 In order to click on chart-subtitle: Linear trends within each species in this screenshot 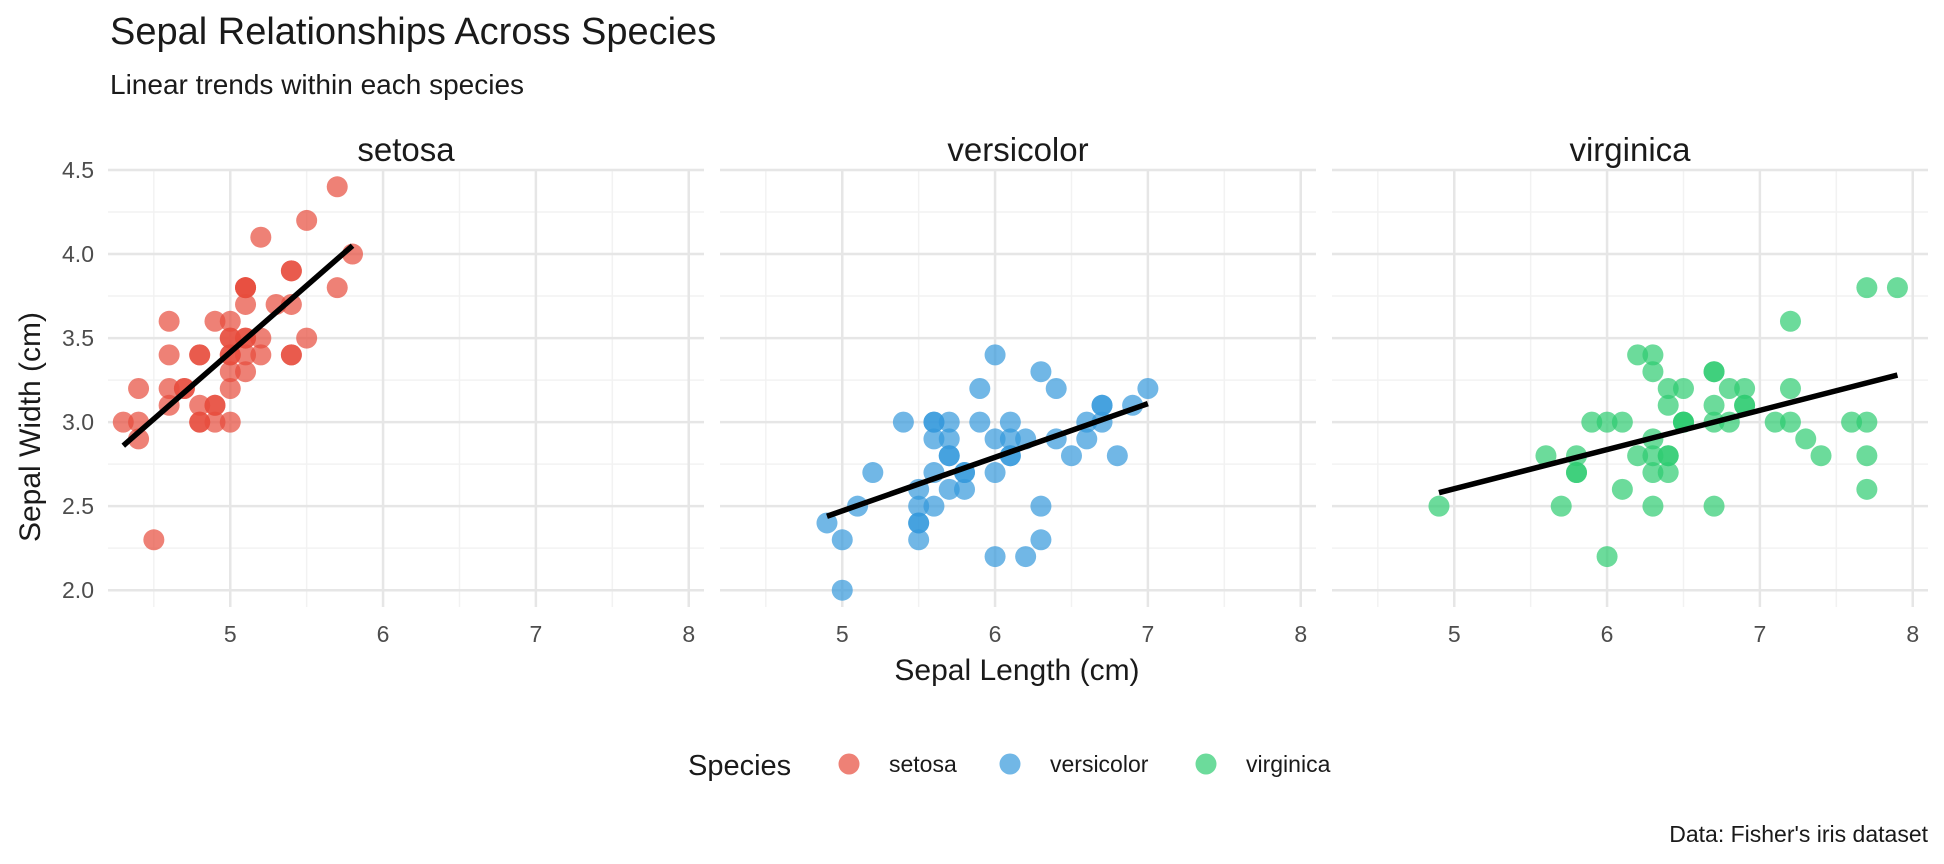, I will do `click(317, 84)`.